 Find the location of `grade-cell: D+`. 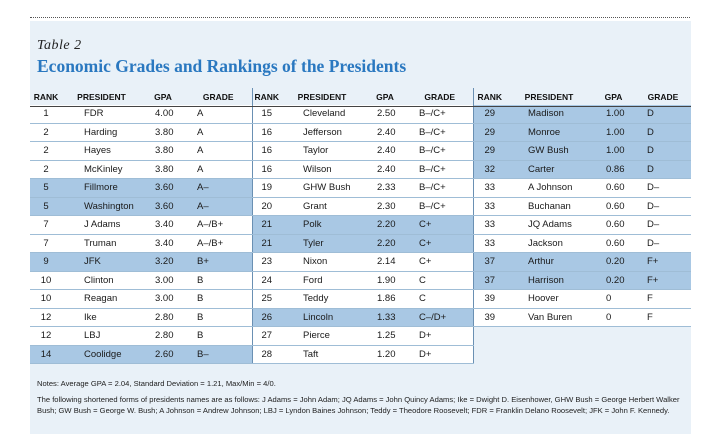

grade-cell: D+ is located at coordinates (440, 336).